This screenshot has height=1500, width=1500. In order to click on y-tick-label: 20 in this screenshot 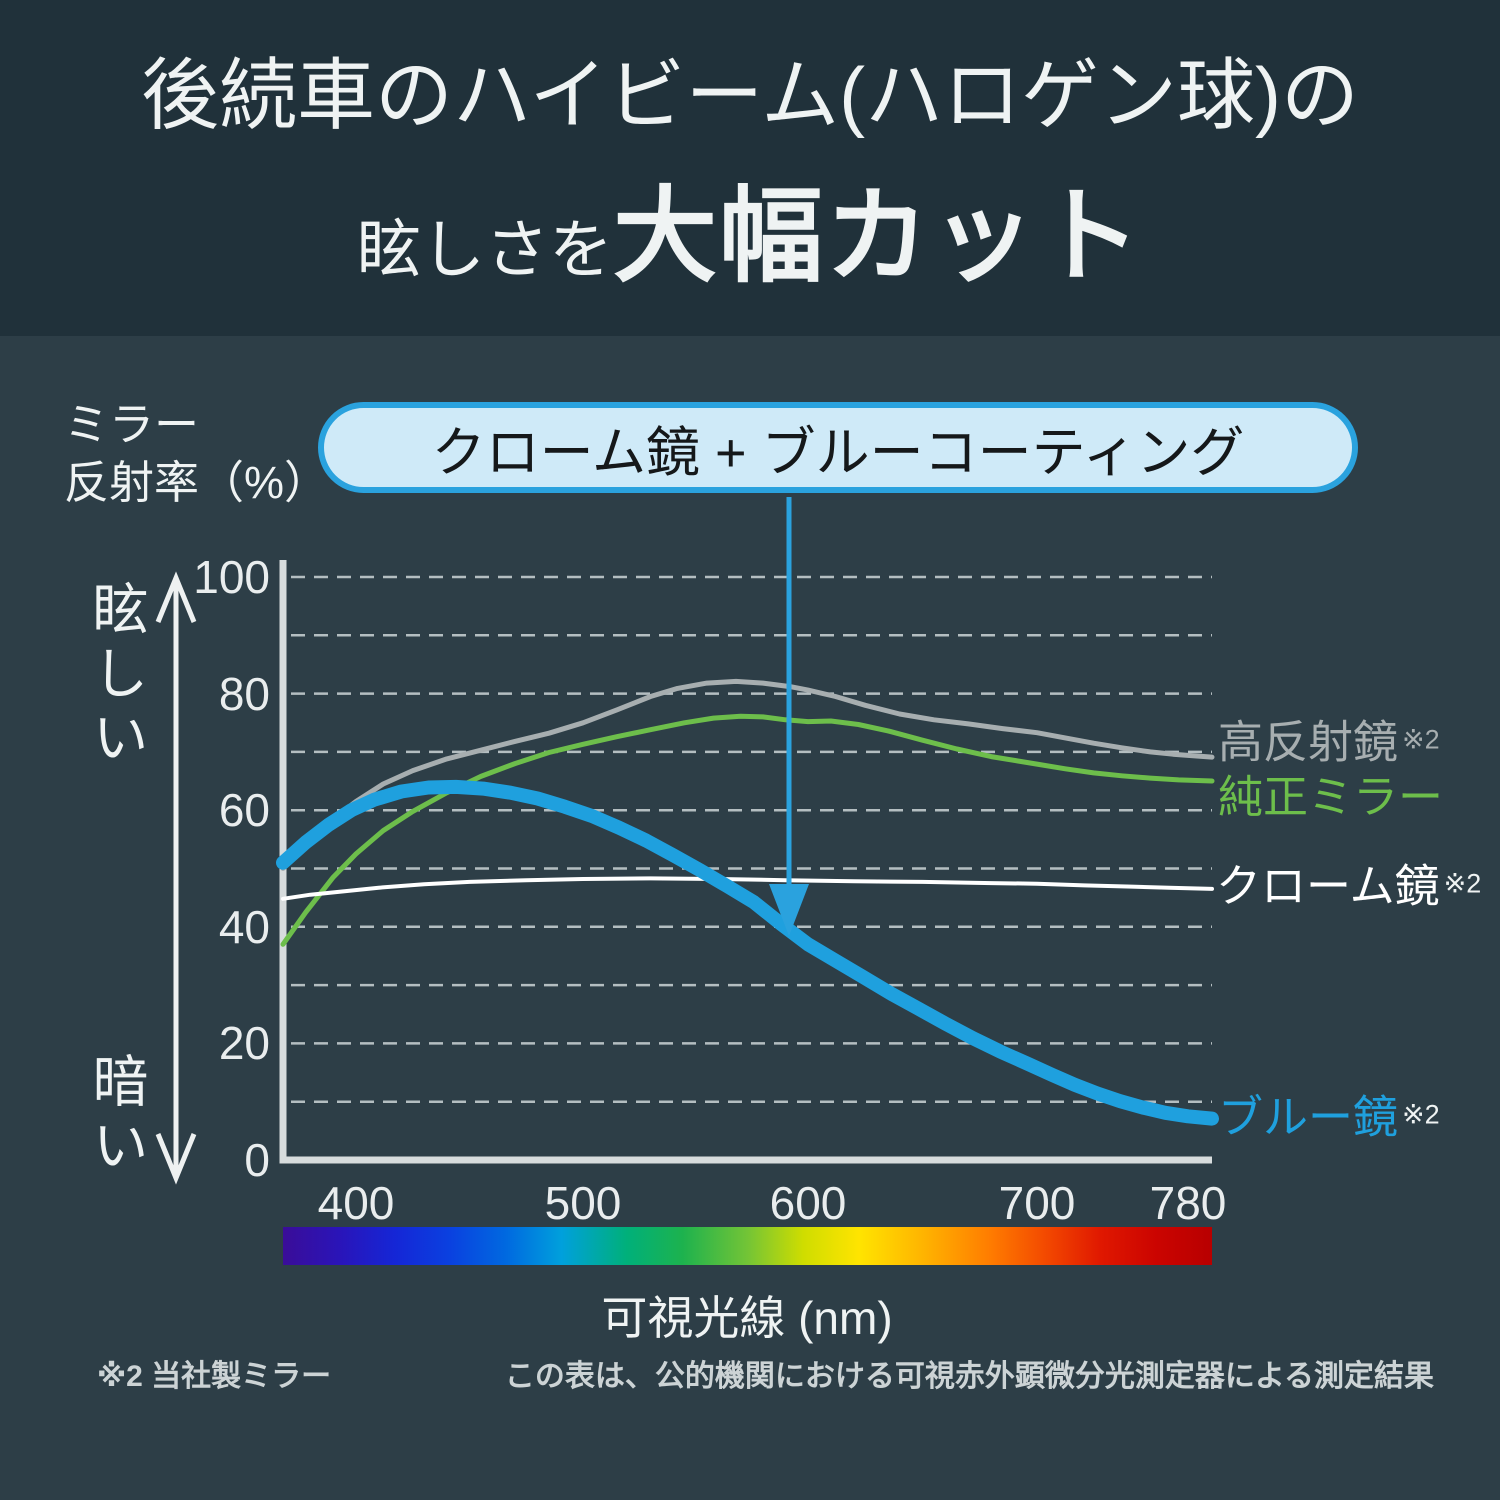, I will do `click(244, 1043)`.